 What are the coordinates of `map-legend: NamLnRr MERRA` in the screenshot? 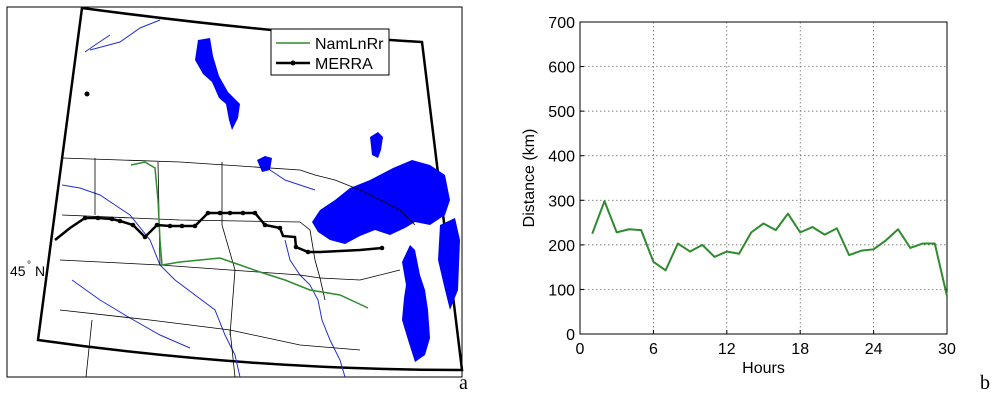 It's located at (330, 52).